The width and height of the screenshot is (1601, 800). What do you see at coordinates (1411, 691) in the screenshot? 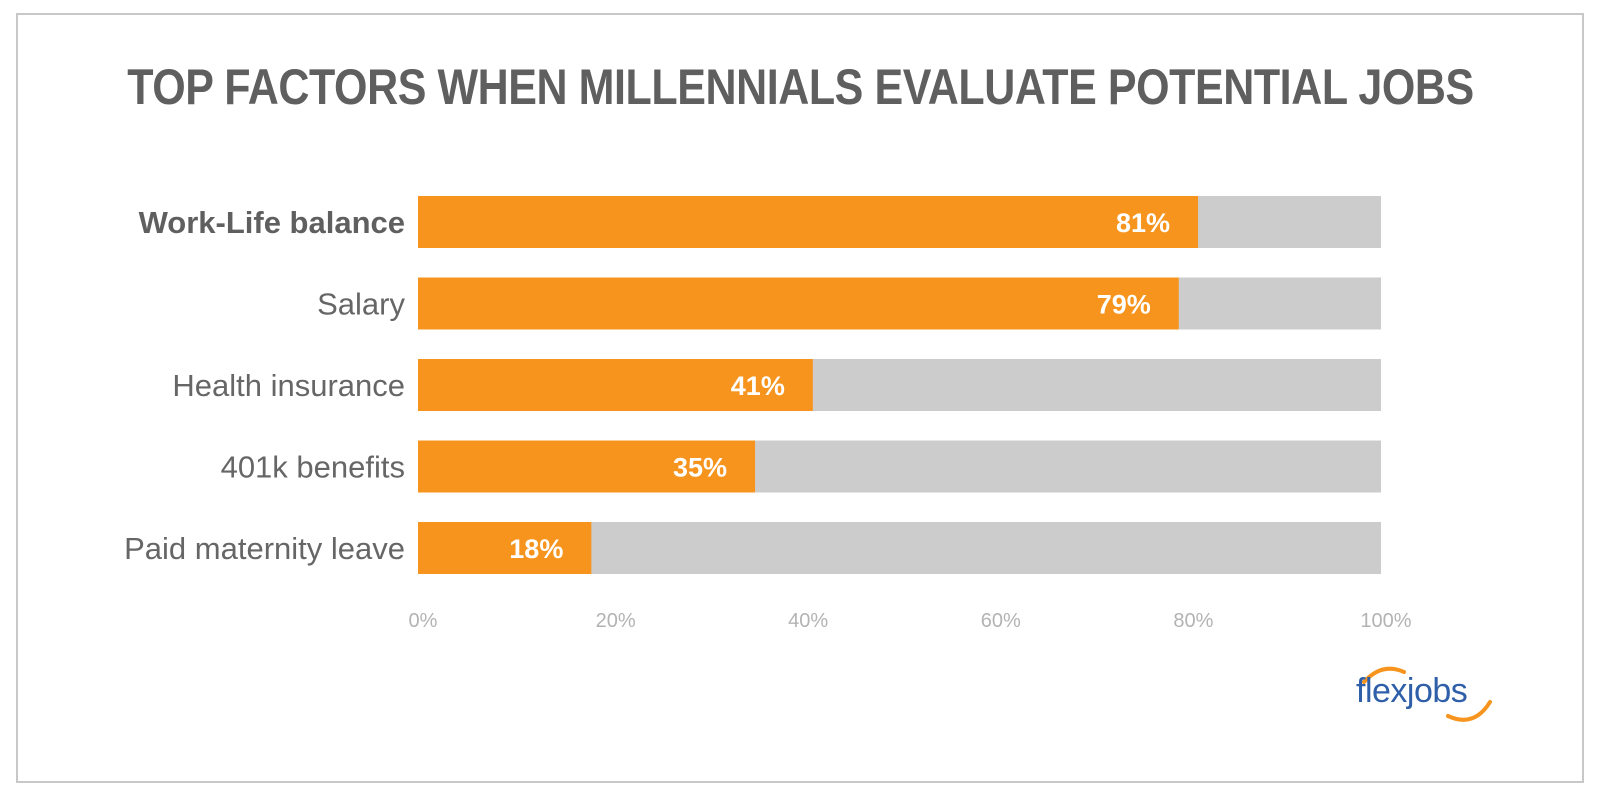
I see `logo-wordmark: flexjobs` at bounding box center [1411, 691].